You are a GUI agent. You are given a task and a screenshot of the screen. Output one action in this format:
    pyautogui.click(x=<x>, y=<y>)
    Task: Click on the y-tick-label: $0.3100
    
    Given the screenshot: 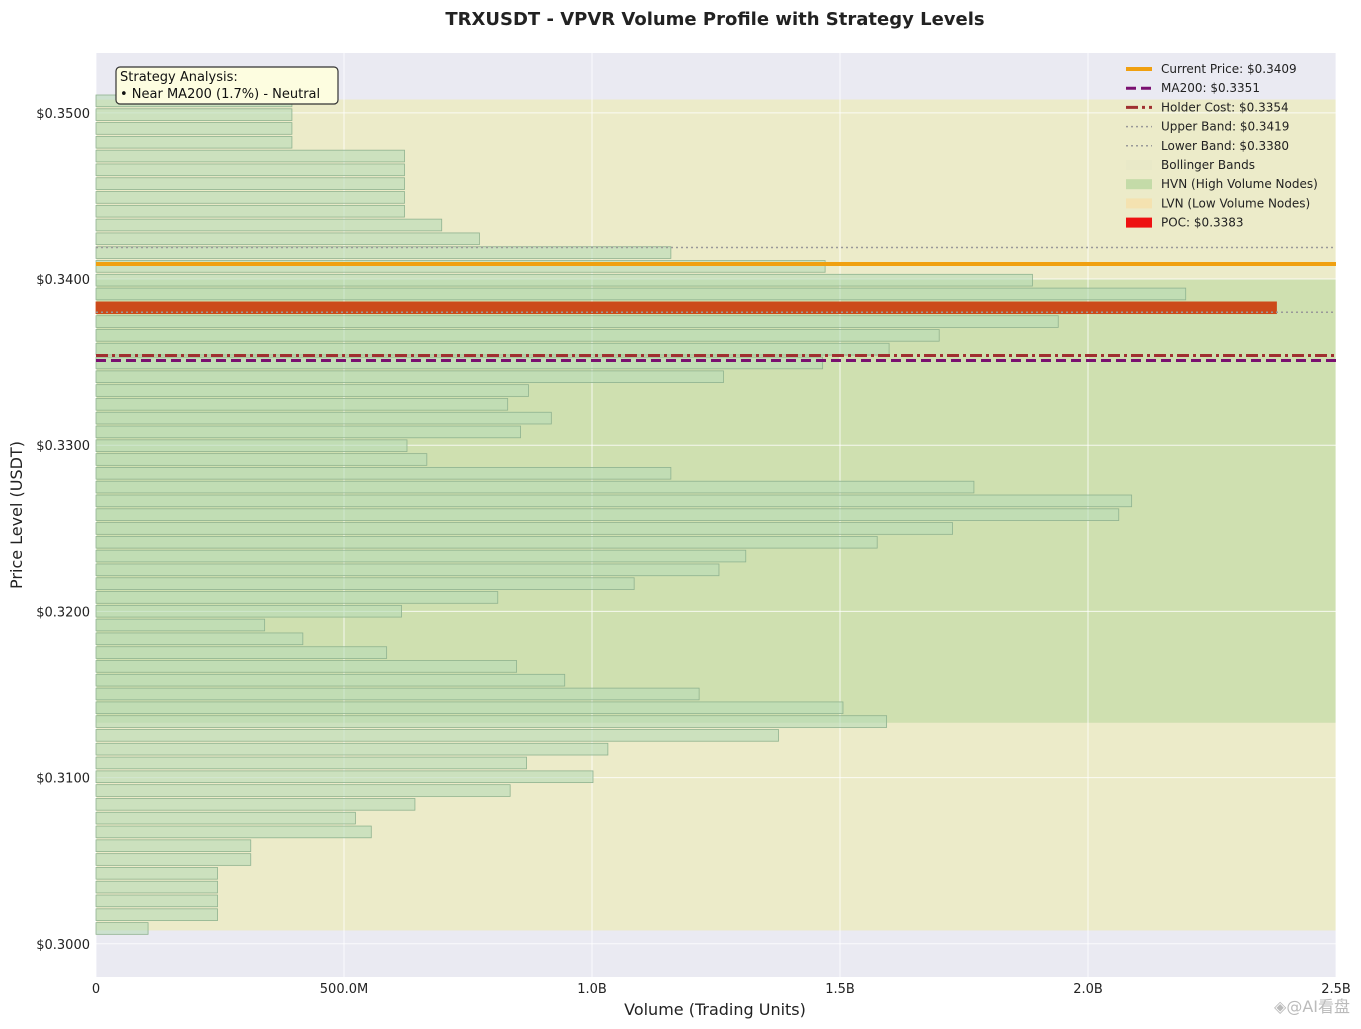 What is the action you would take?
    pyautogui.click(x=63, y=779)
    